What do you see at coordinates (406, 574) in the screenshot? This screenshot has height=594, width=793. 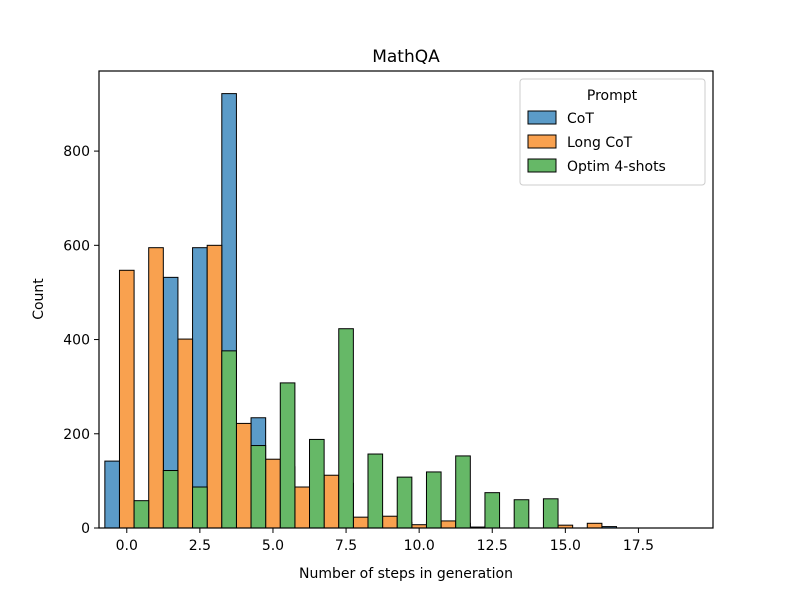 I see `x-axis-label: Number of steps in generation` at bounding box center [406, 574].